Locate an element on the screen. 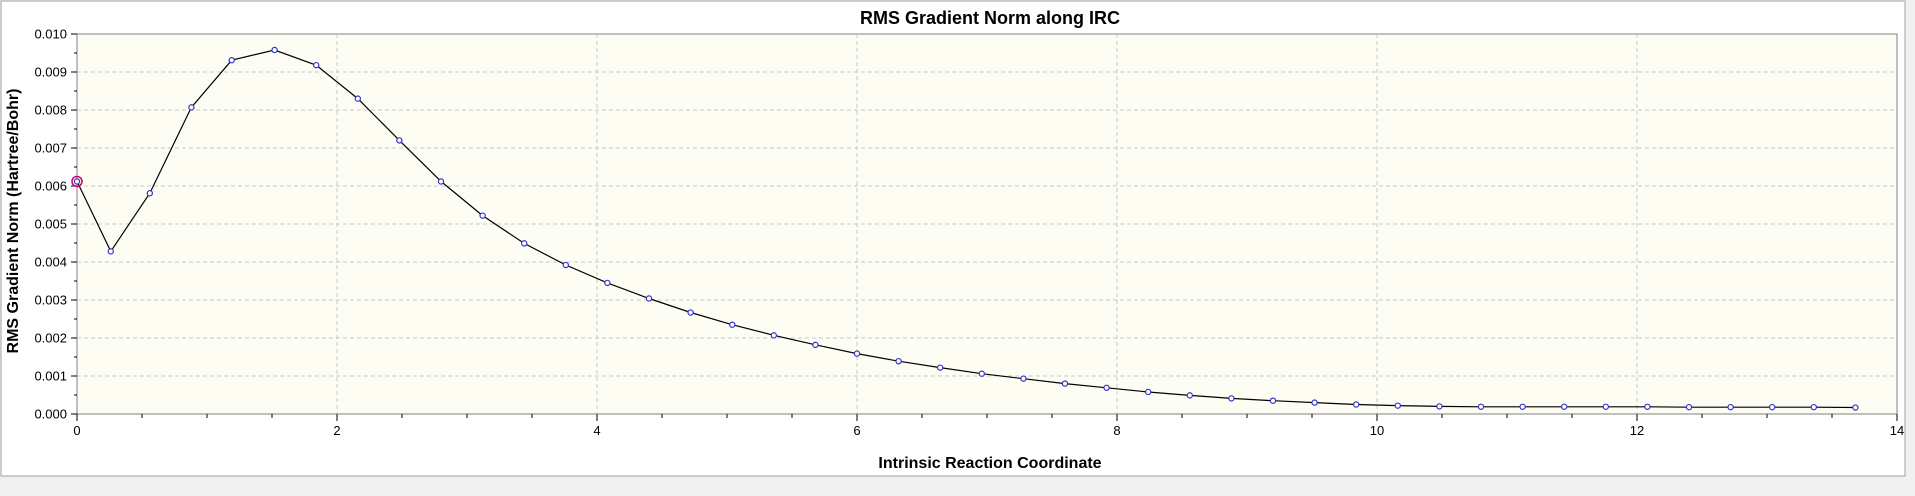 The image size is (1915, 496). y-tick-label: 0.009 is located at coordinates (50, 72).